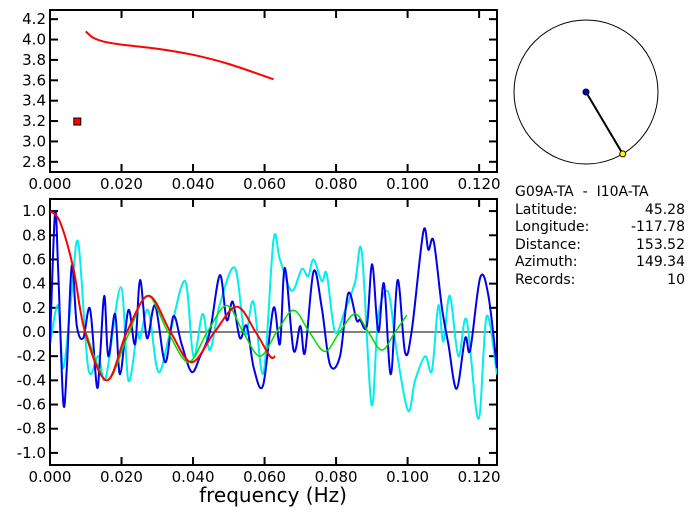  What do you see at coordinates (548, 244) in the screenshot?
I see `info-label: Distance:` at bounding box center [548, 244].